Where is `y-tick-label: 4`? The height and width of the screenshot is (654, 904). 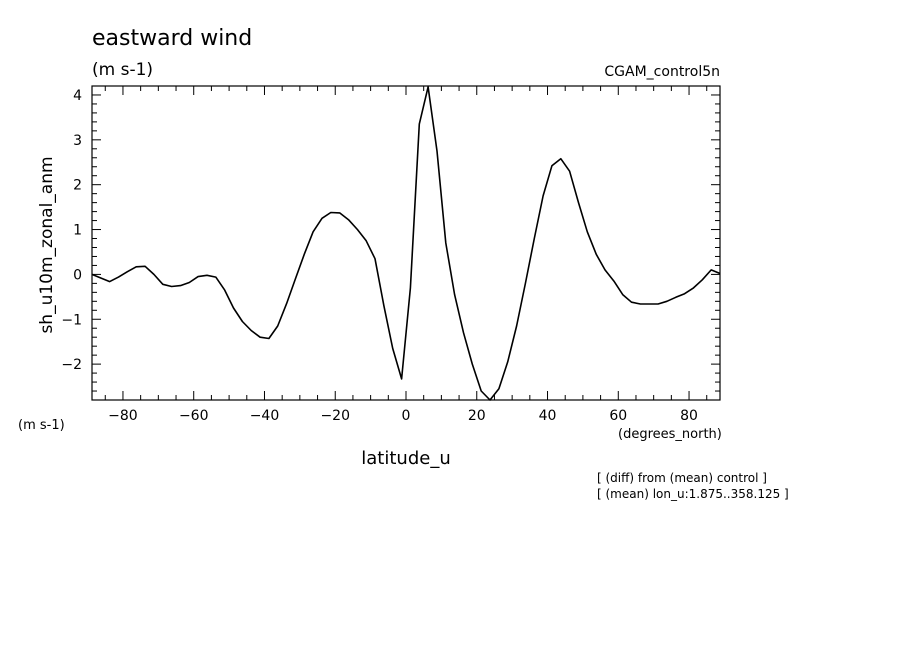
y-tick-label: 4 is located at coordinates (77, 96).